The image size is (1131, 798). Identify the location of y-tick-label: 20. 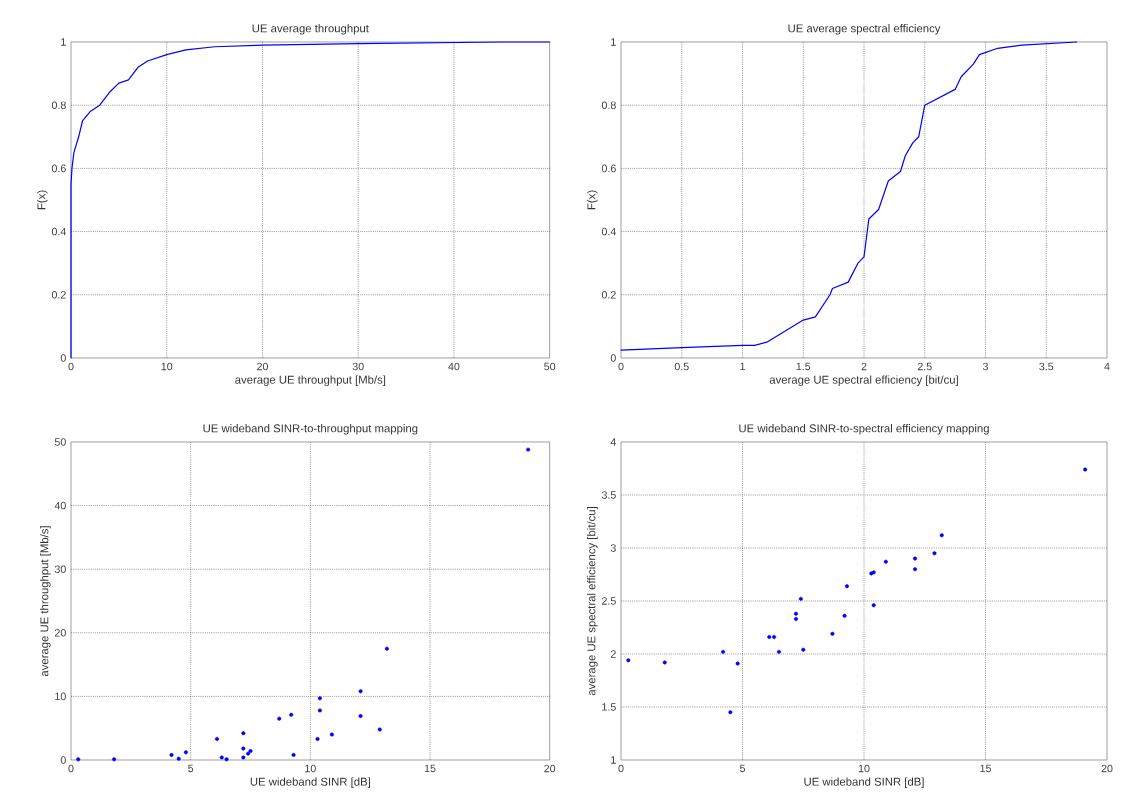
(60, 633).